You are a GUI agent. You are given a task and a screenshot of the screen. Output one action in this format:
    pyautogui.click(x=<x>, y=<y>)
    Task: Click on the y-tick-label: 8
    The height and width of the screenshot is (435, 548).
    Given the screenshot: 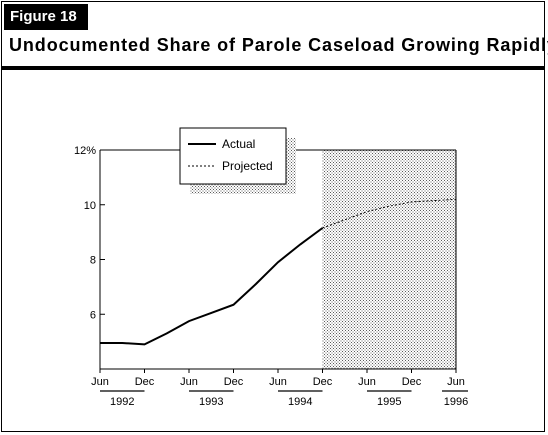 What is the action you would take?
    pyautogui.click(x=93, y=261)
    